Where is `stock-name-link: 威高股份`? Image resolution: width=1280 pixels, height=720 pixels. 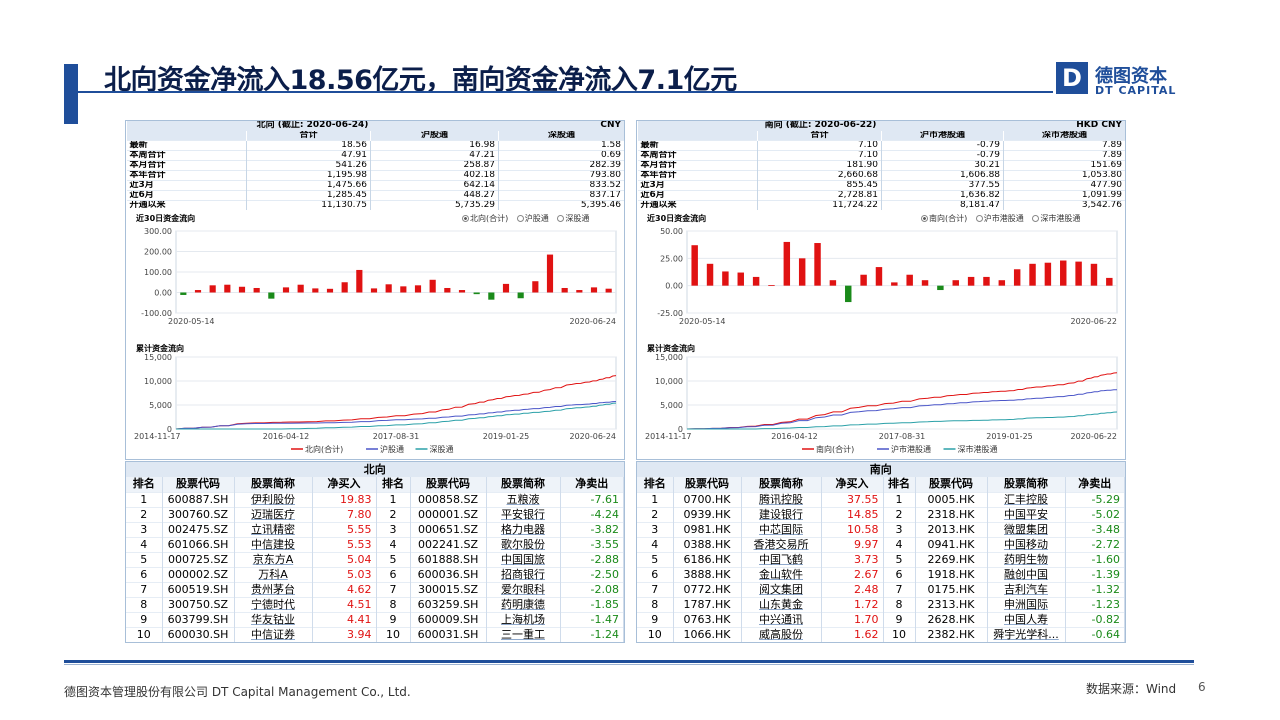
stock-name-link: 威高股份 is located at coordinates (781, 634).